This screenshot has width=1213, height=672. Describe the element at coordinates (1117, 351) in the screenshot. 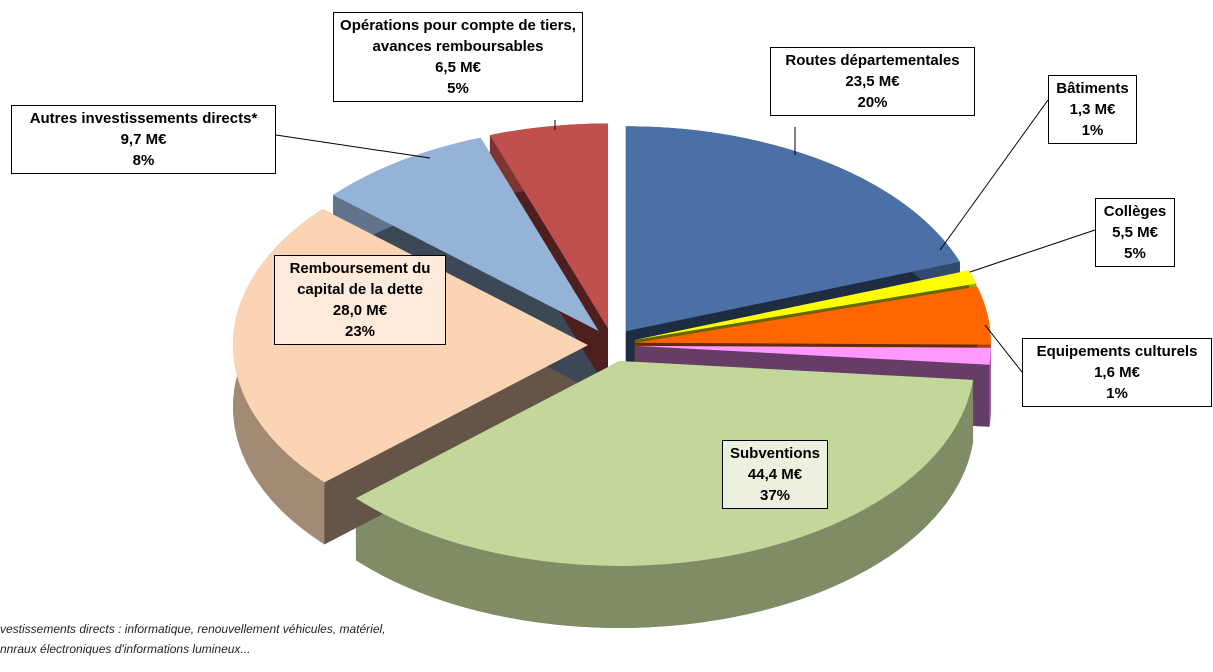

I see `label-name: Equipements culturels` at that location.